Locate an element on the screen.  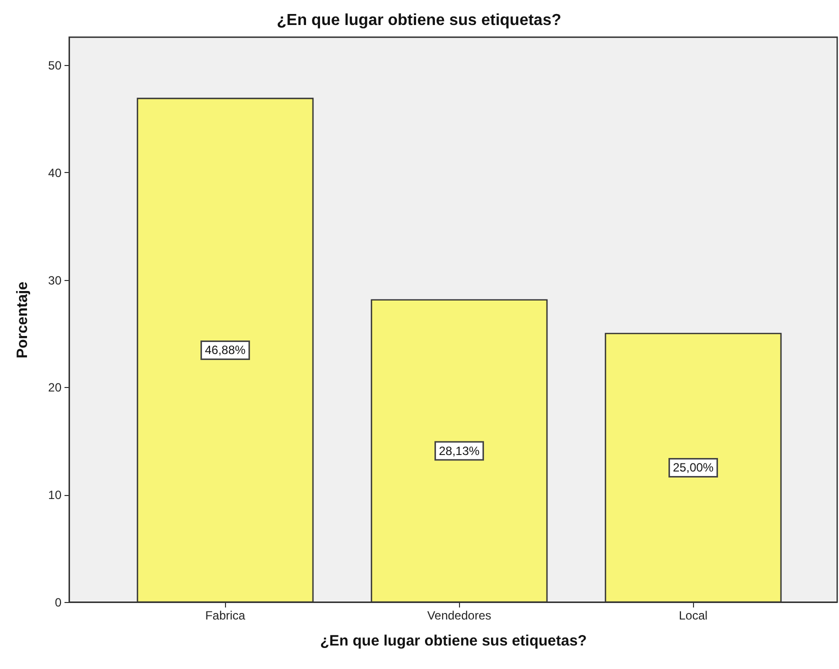
y-tick-label: 50 is located at coordinates (55, 65).